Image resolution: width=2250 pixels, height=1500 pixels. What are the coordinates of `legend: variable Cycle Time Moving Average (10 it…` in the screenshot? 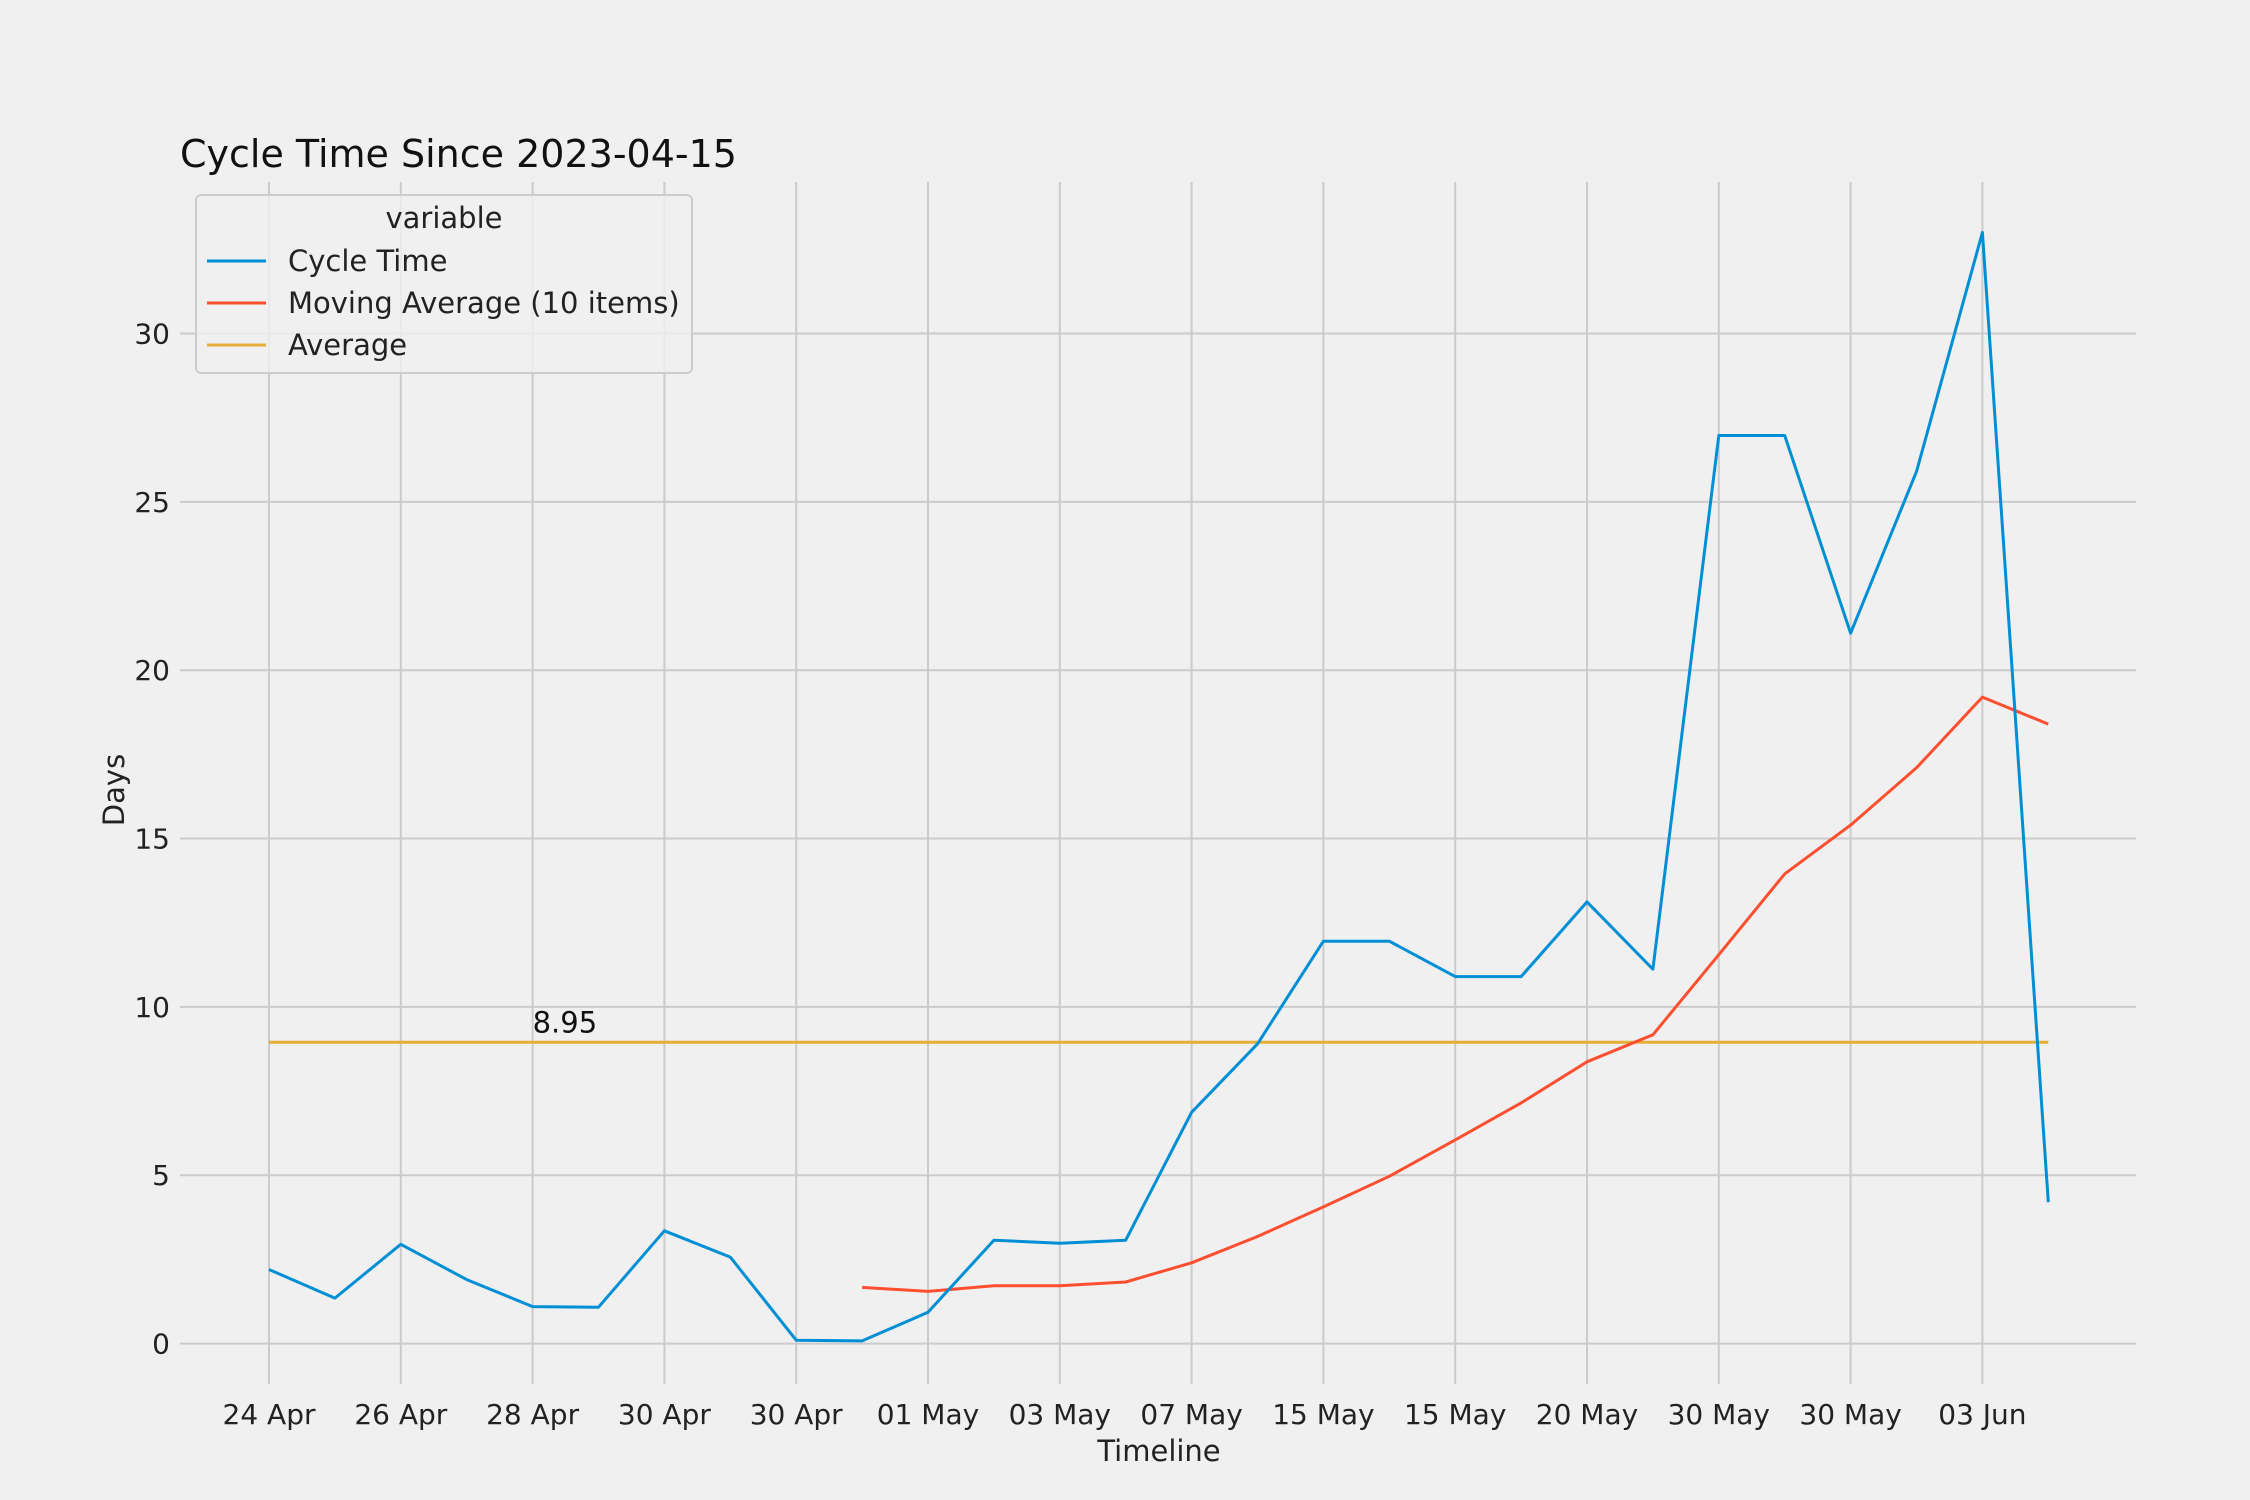 It's located at (444, 284).